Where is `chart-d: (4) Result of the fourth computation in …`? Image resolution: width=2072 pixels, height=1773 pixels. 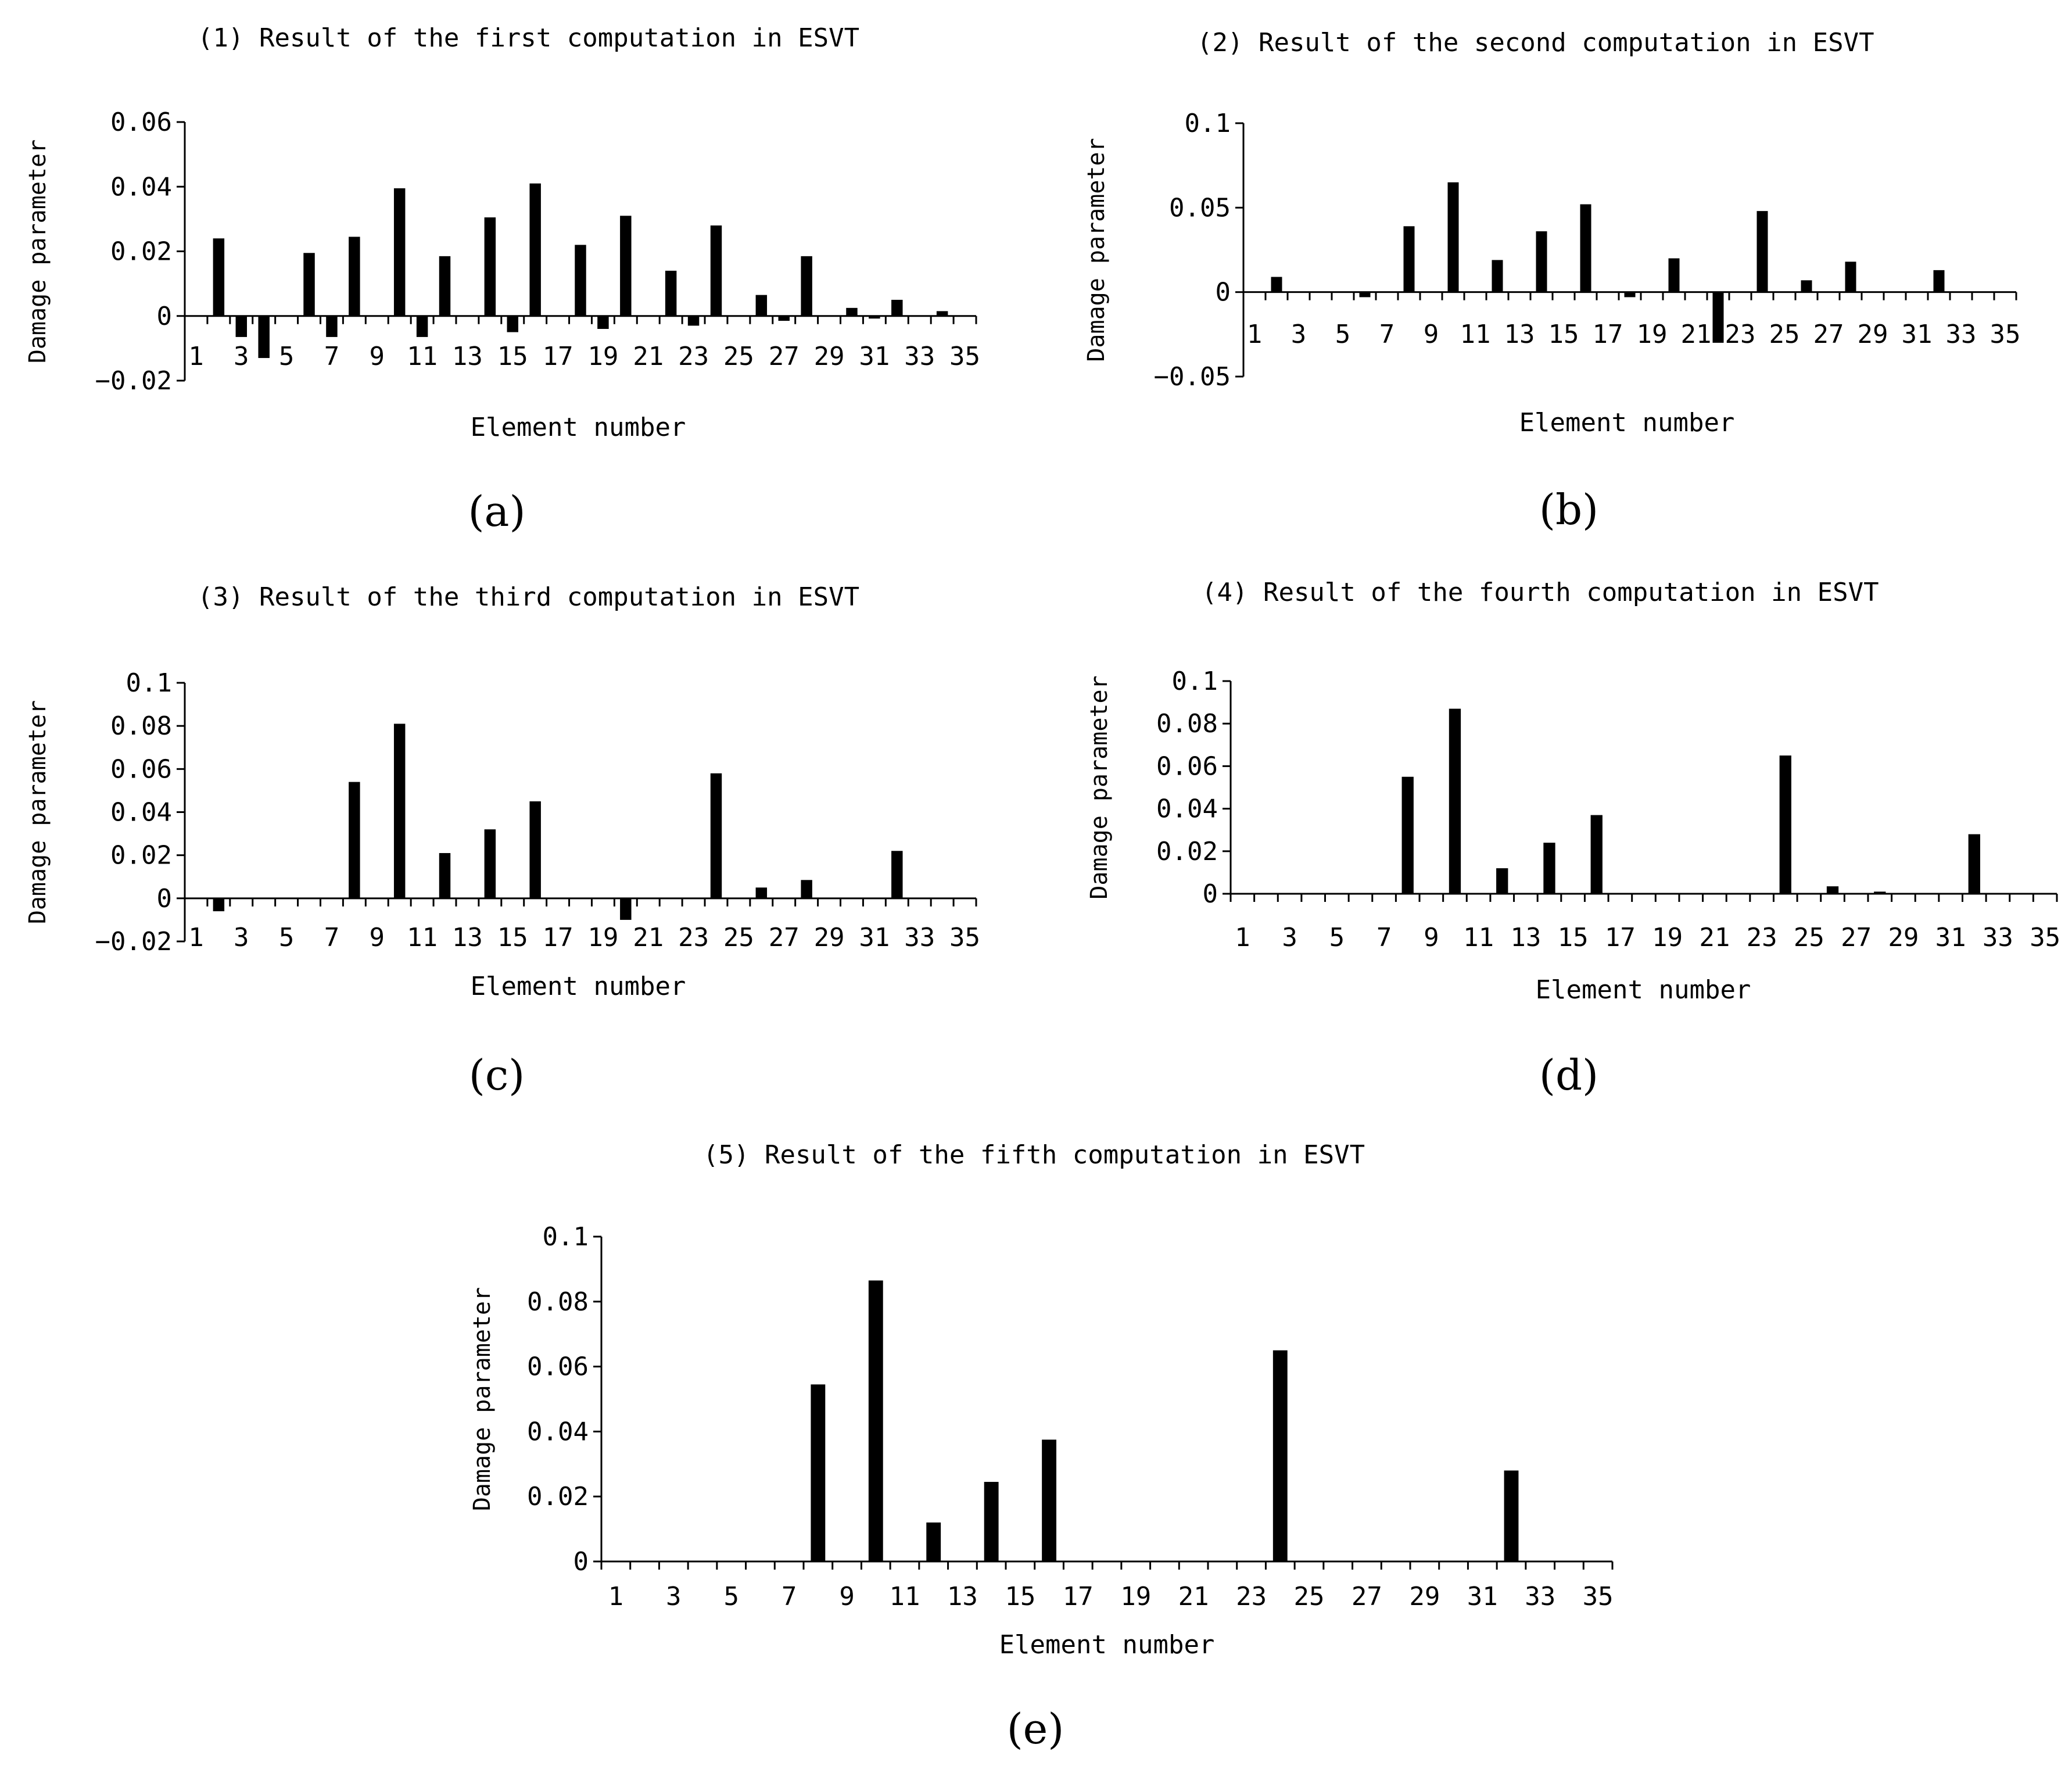
chart-d: (4) Result of the fourth computation in … is located at coordinates (1573, 838).